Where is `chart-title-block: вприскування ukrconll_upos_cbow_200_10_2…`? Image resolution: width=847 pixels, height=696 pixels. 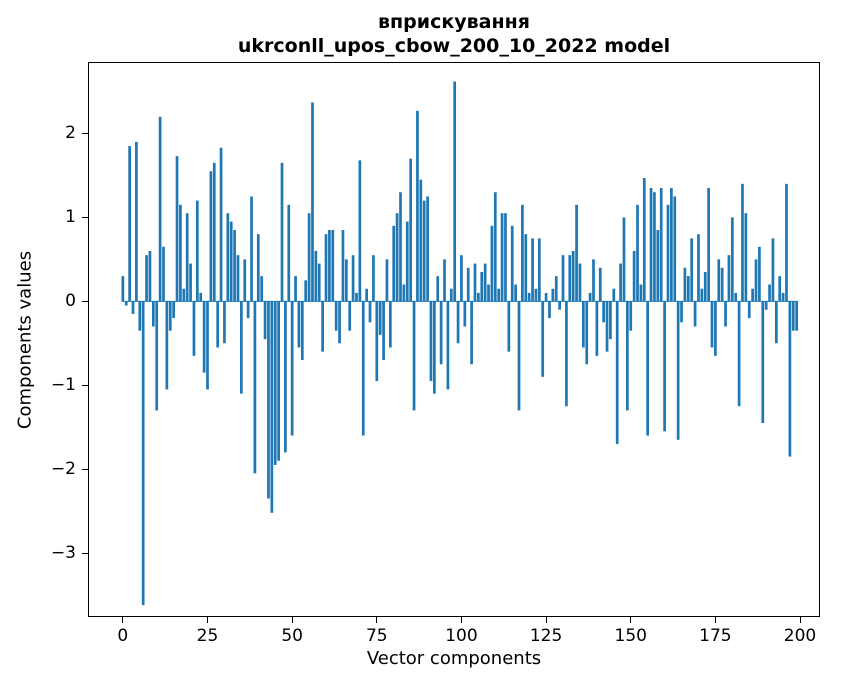 chart-title-block: вприскування ukrconll_upos_cbow_200_10_2… is located at coordinates (454, 34).